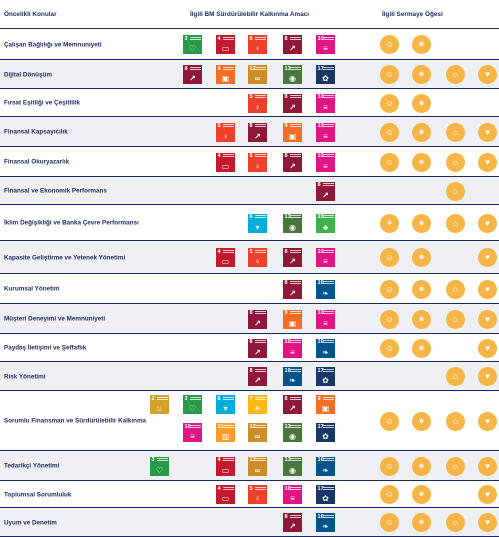 This screenshot has height=537, width=499. Describe the element at coordinates (249, 288) in the screenshot. I see `table-row: Kurumsal Yönetim 8 ↗ 16 ❧ ☺ ✷ ⌂ ♥` at that location.